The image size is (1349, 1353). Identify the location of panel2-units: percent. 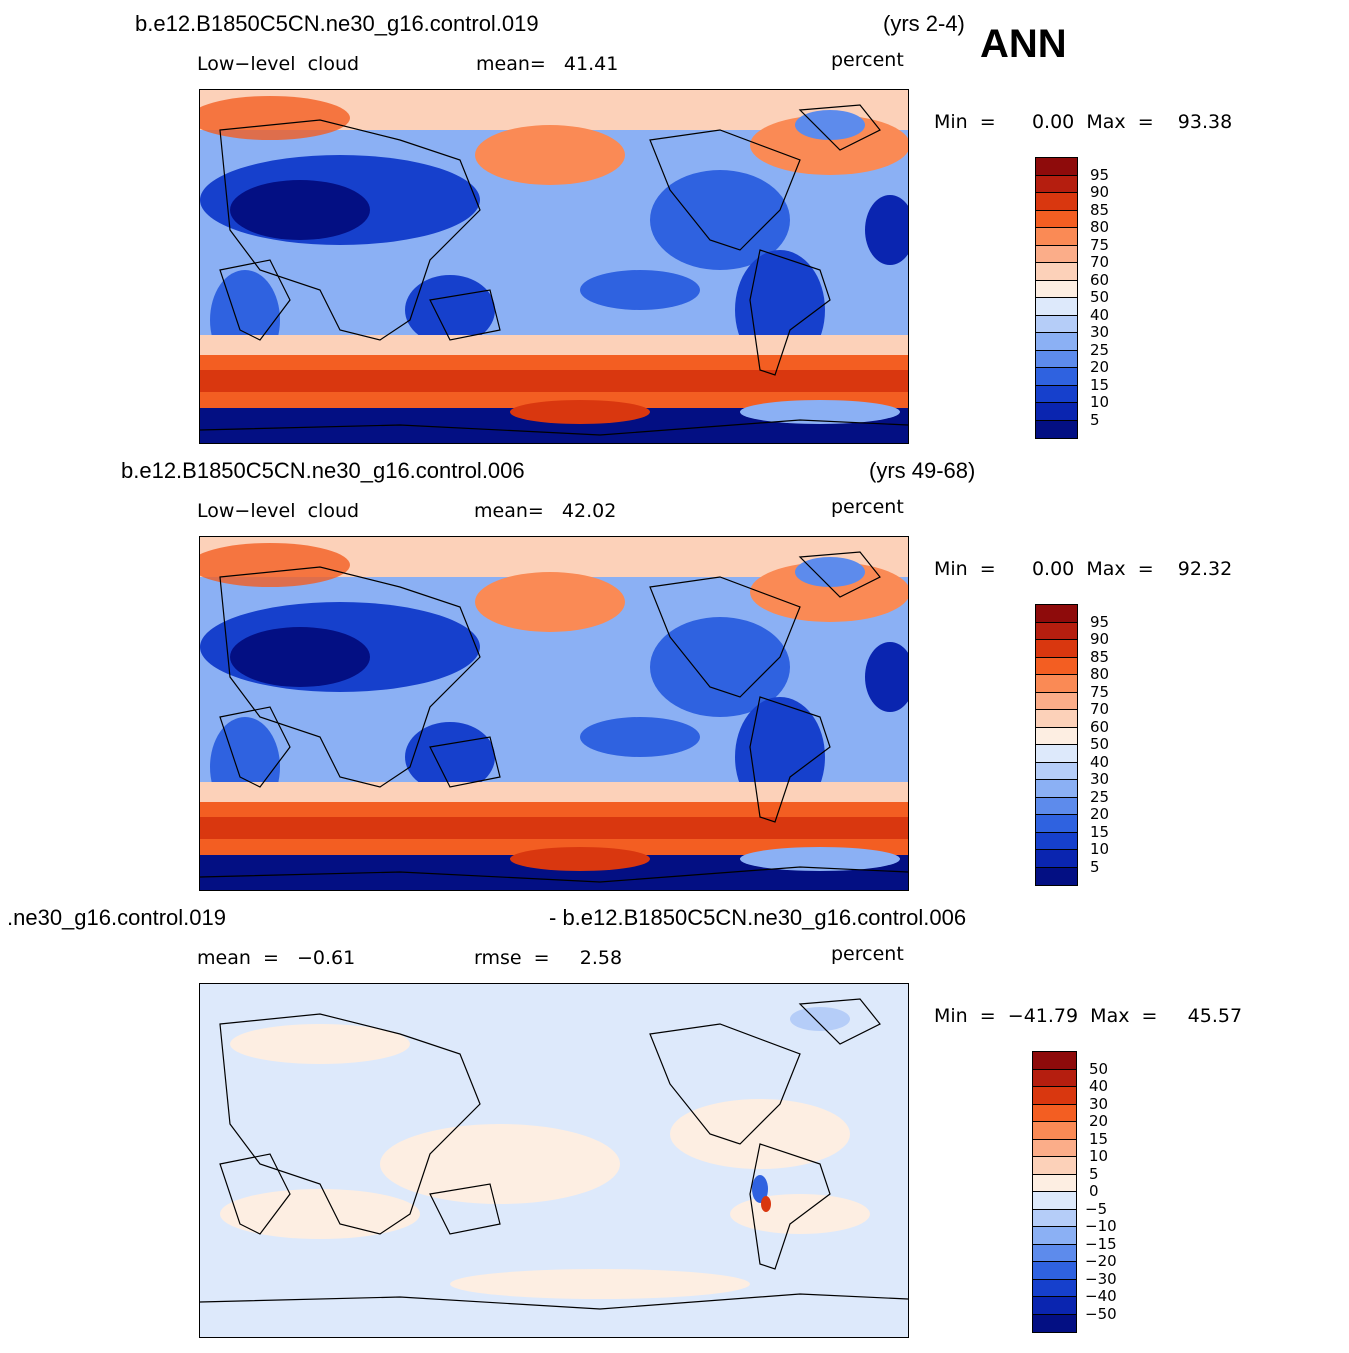
(867, 507).